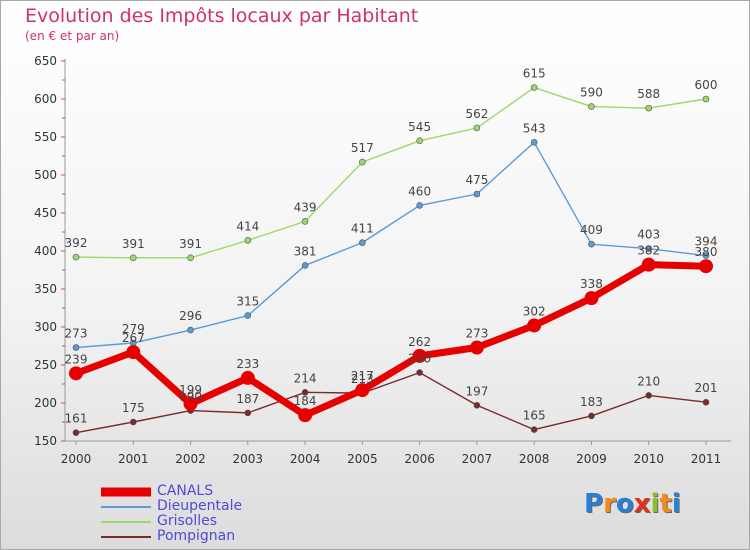 The height and width of the screenshot is (550, 750). I want to click on data-label: 590, so click(591, 93).